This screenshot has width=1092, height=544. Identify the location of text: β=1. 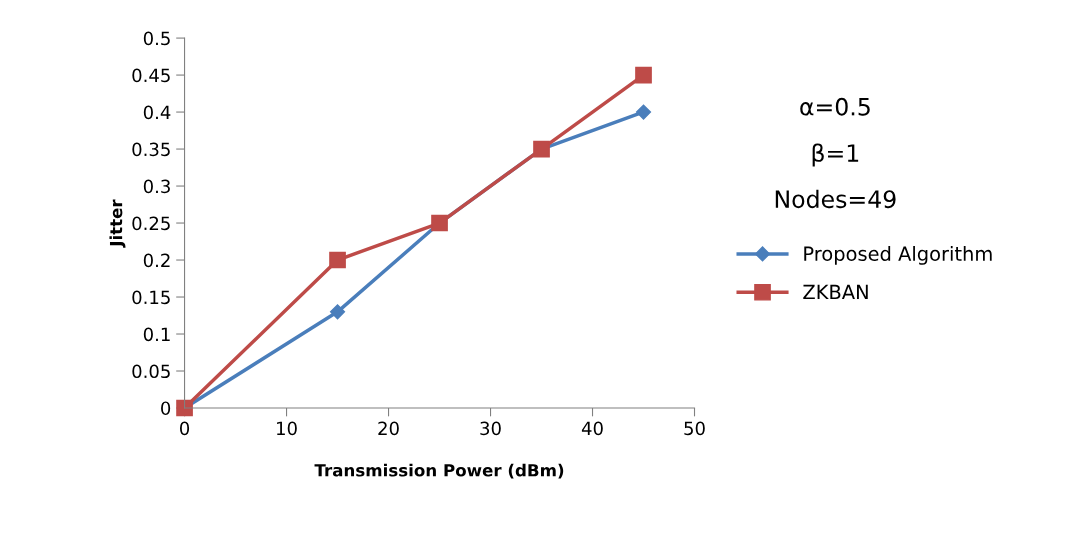
(835, 155).